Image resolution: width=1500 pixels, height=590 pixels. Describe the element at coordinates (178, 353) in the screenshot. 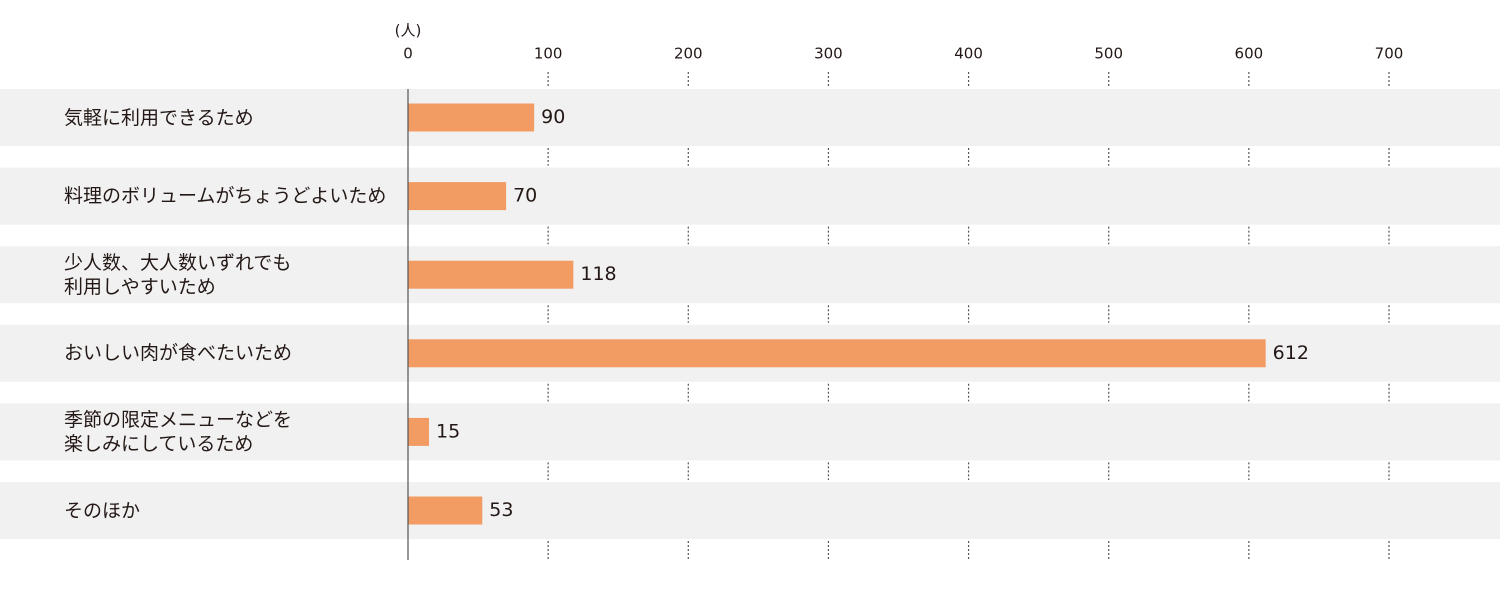

I see `category-label: おいしい肉が食べたいため` at that location.